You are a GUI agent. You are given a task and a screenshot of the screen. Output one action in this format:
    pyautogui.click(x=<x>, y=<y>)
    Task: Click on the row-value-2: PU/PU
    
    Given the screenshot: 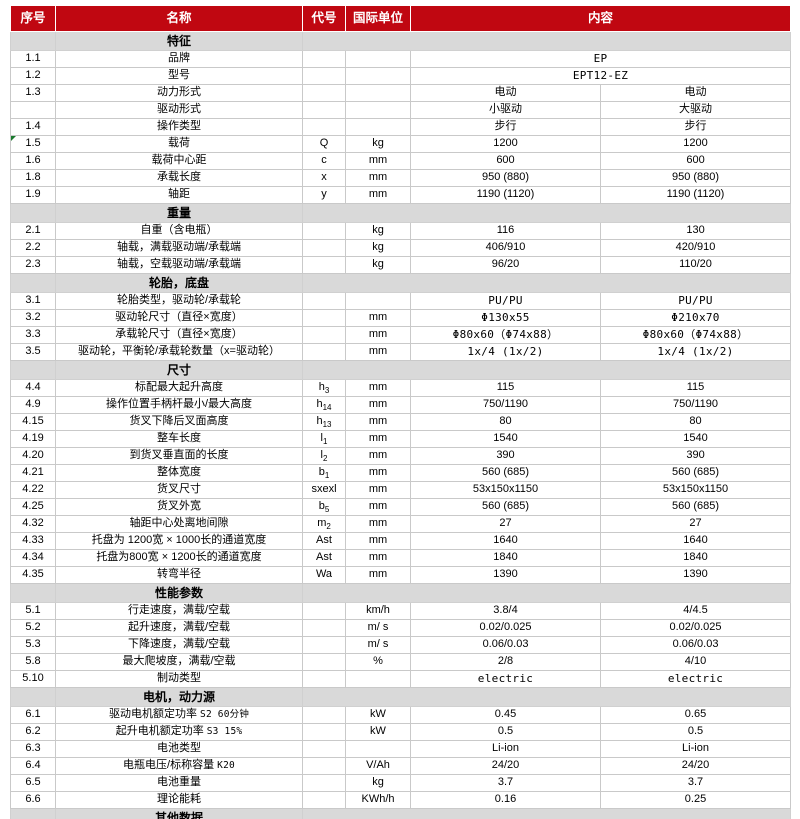 What is the action you would take?
    pyautogui.click(x=695, y=301)
    